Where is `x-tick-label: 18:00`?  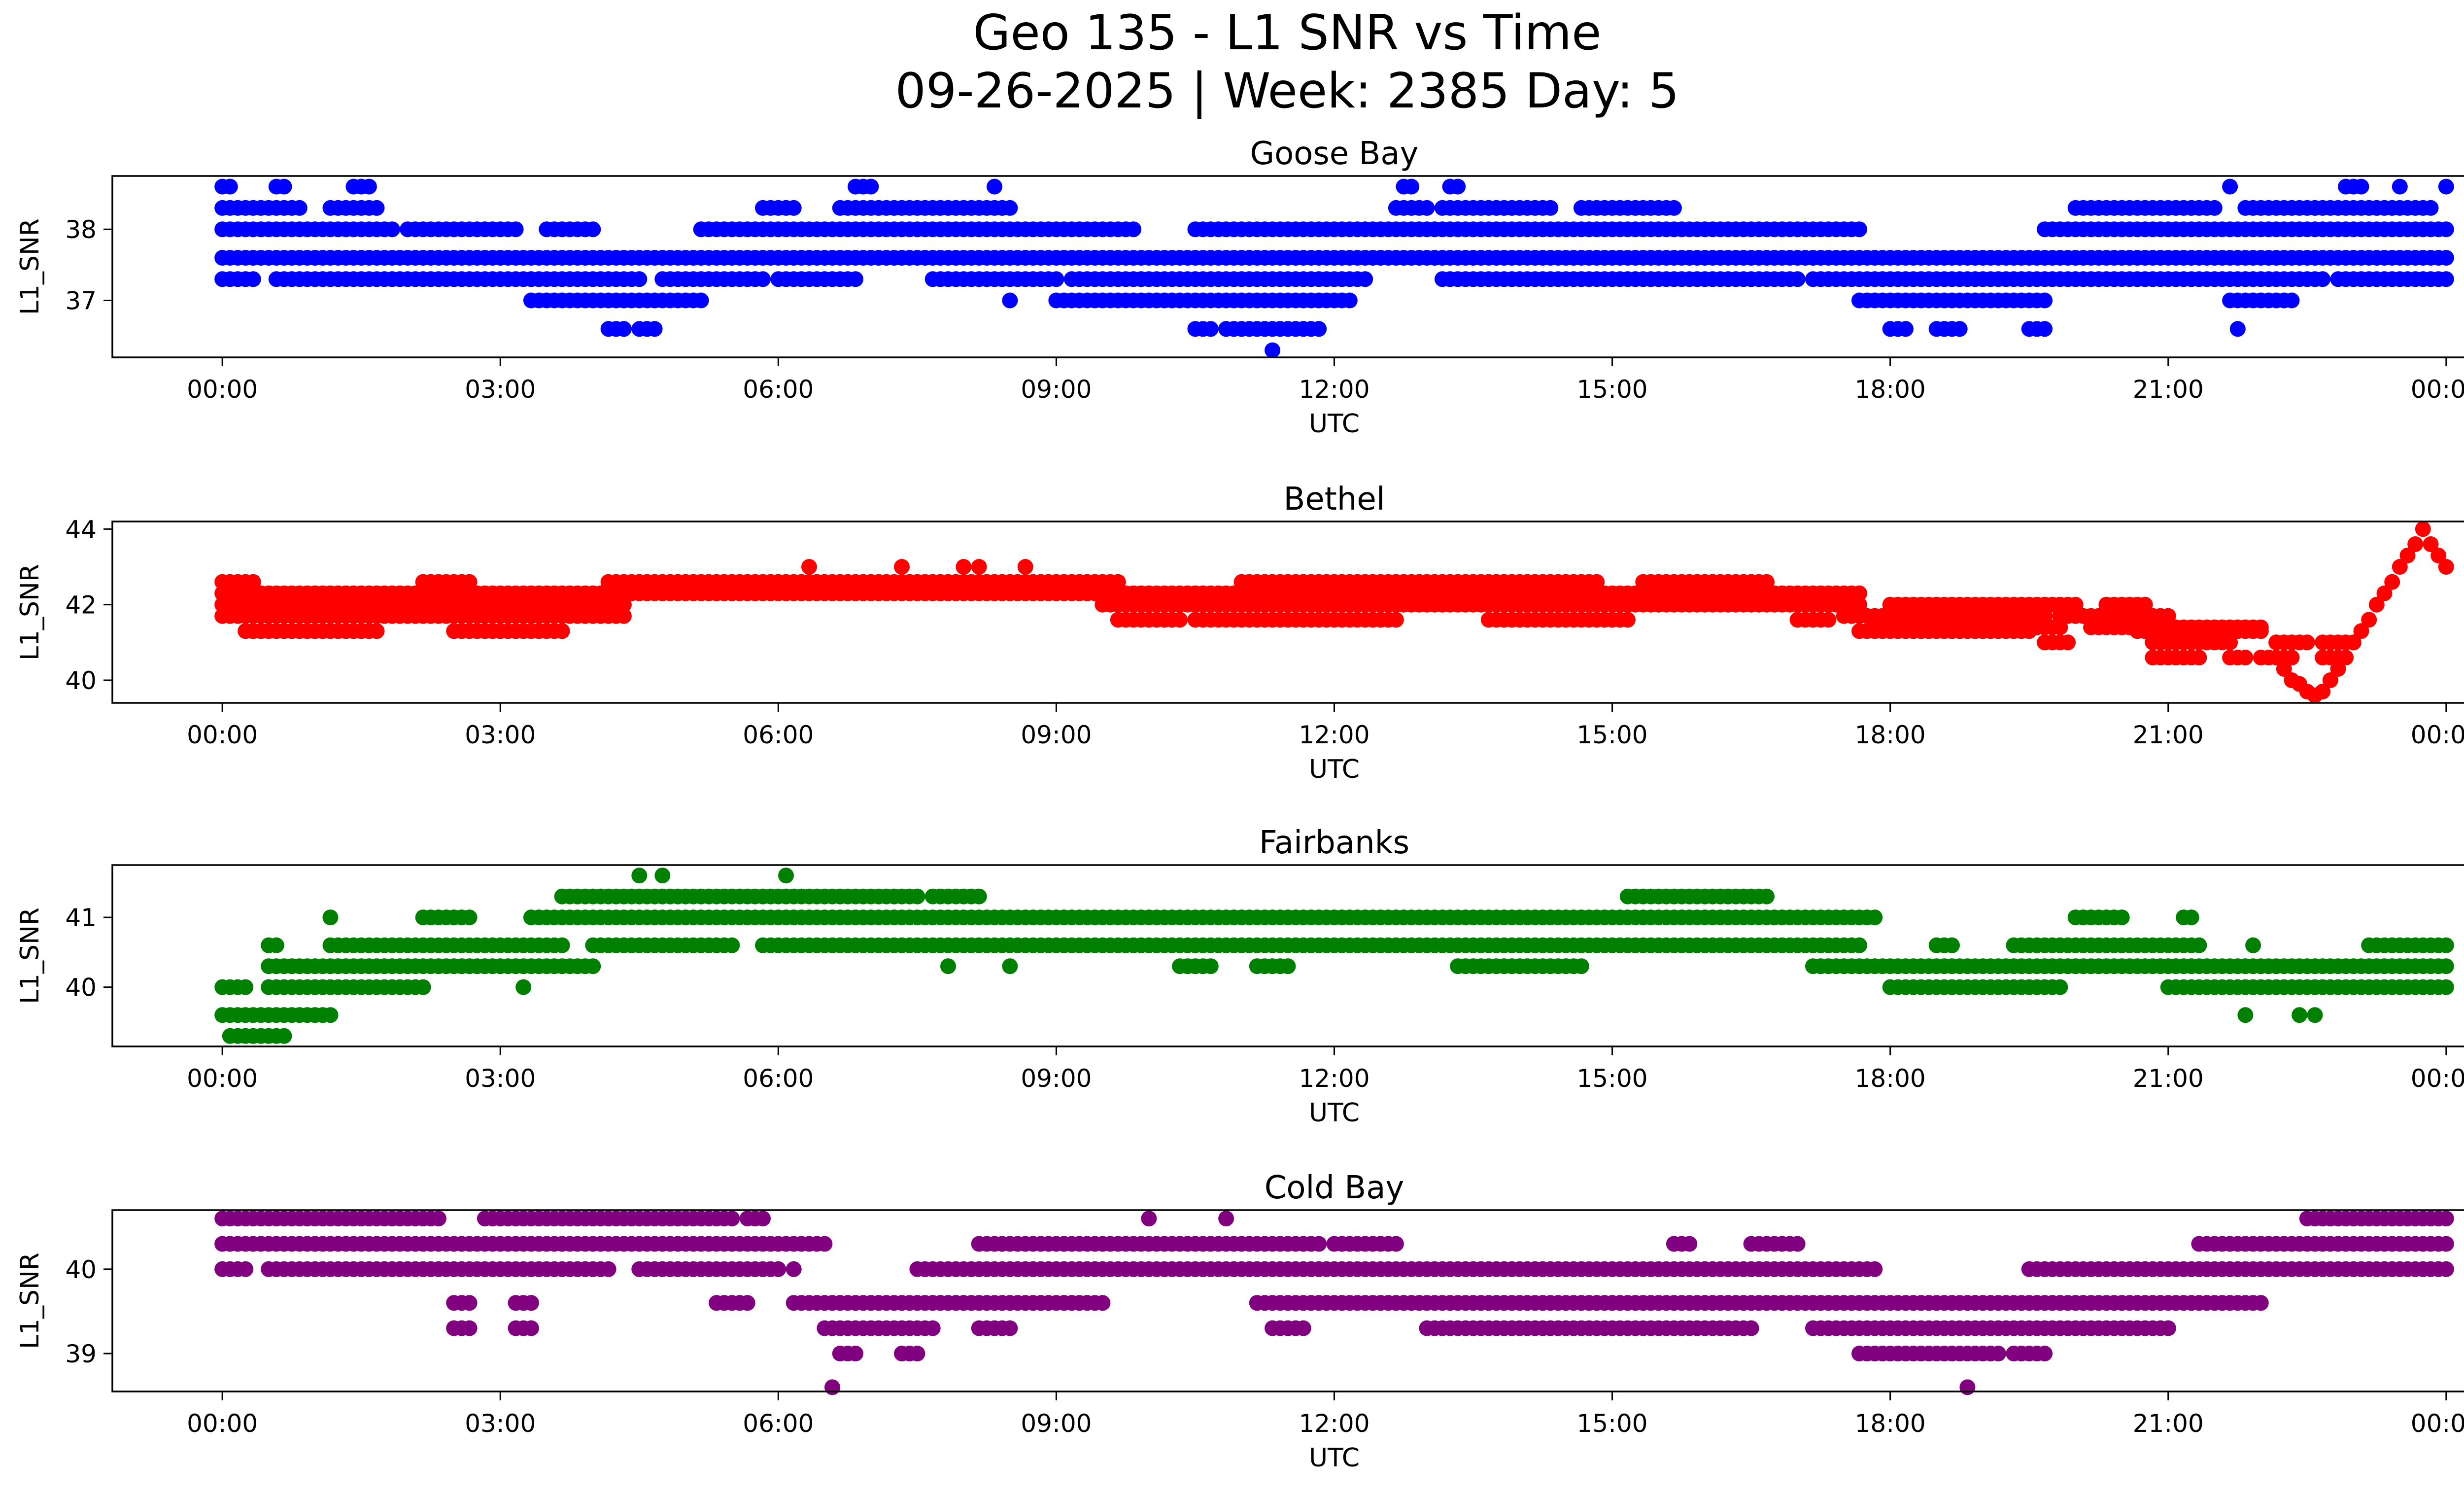 x-tick-label: 18:00 is located at coordinates (1890, 1078).